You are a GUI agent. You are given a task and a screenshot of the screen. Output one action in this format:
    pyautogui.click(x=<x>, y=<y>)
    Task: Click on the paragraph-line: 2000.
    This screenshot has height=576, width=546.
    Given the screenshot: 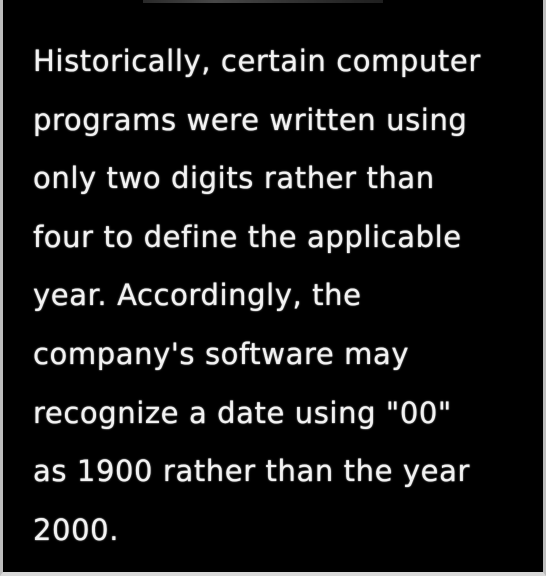 What is the action you would take?
    pyautogui.click(x=76, y=529)
    